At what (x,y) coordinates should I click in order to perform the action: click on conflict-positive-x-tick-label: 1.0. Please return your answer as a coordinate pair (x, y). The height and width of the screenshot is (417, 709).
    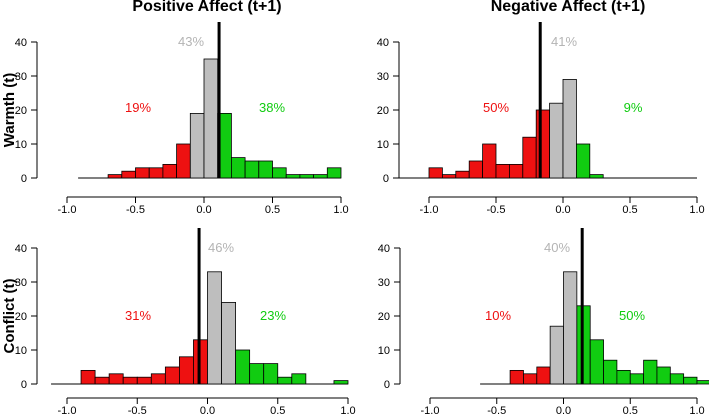
    Looking at the image, I should click on (347, 411).